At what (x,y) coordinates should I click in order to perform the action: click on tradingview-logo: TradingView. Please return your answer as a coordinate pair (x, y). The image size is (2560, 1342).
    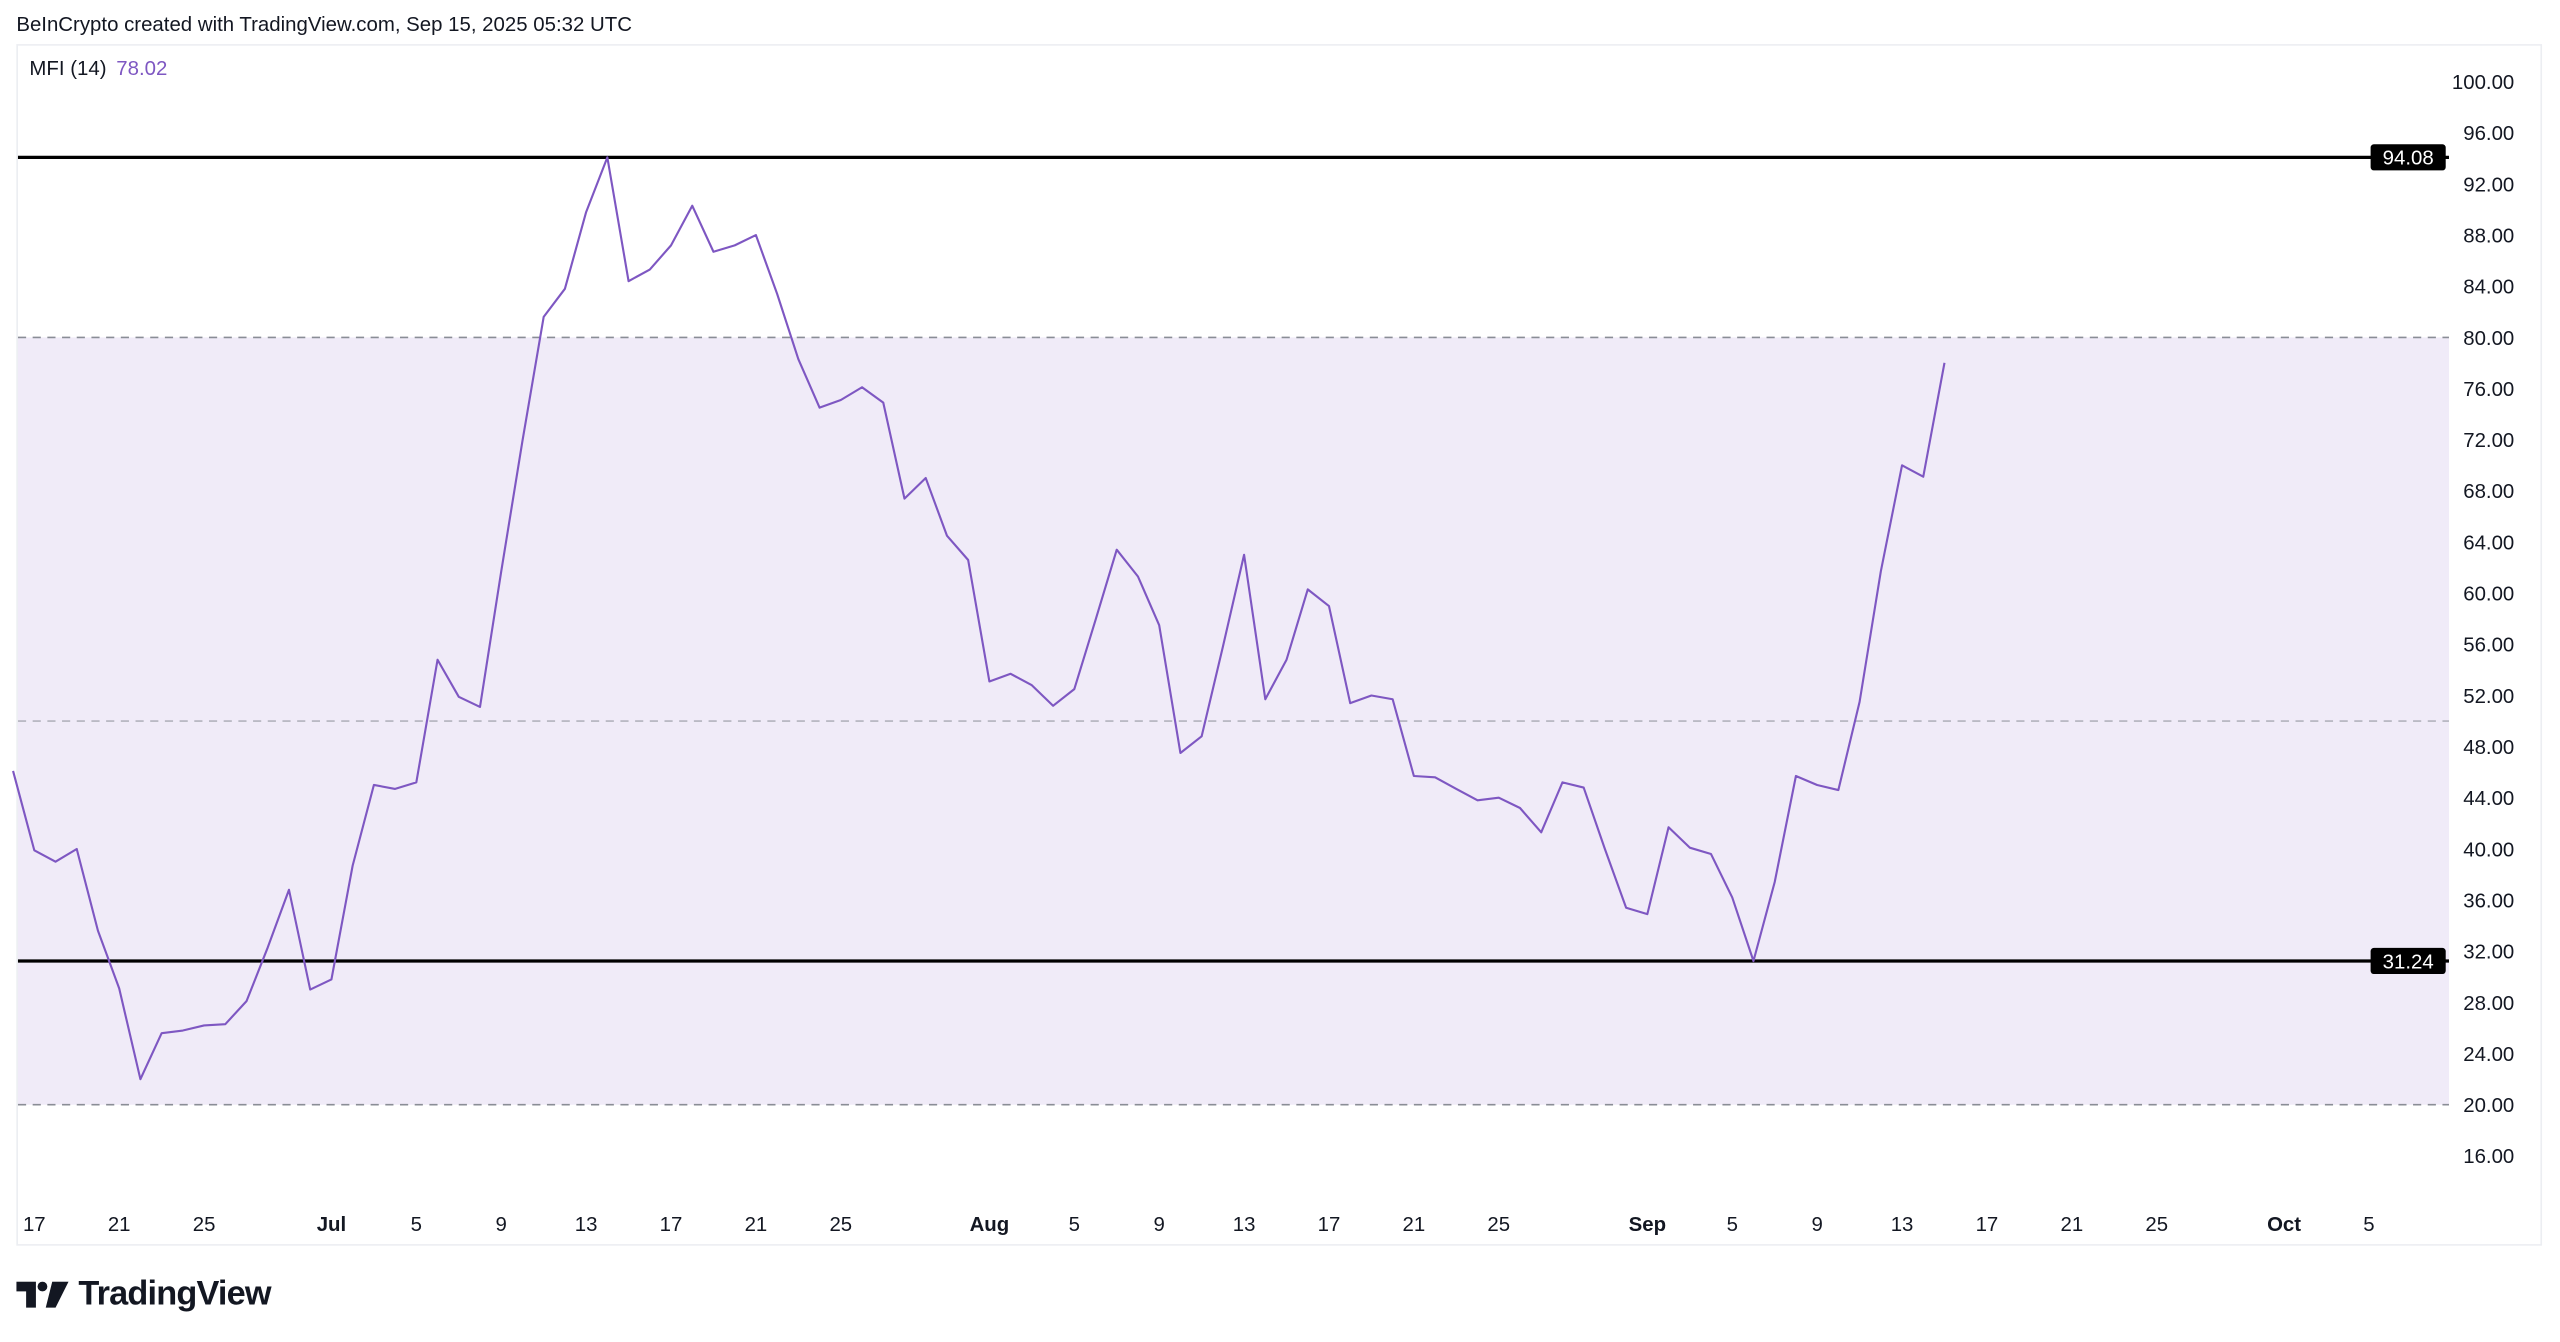
    Looking at the image, I should click on (144, 1294).